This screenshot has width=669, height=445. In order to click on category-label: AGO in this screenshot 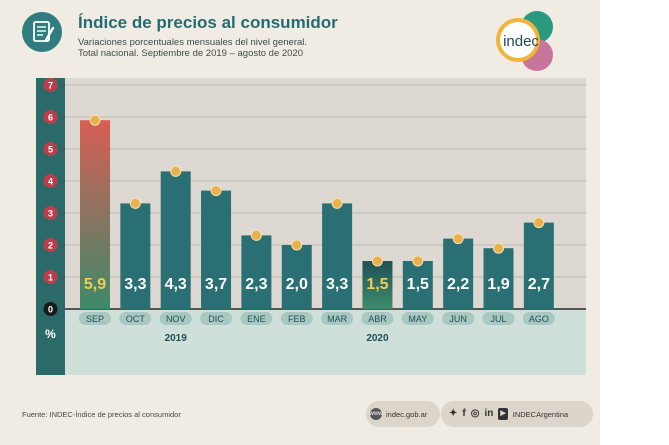, I will do `click(539, 319)`.